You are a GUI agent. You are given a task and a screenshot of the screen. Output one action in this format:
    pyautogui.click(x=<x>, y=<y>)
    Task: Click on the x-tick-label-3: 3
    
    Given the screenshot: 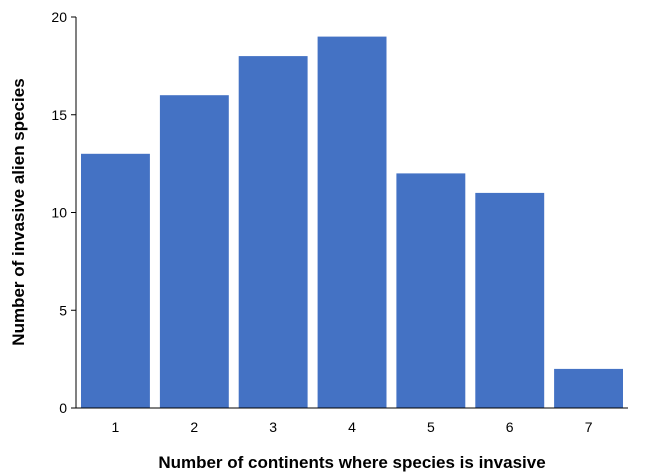 What is the action you would take?
    pyautogui.click(x=273, y=427)
    